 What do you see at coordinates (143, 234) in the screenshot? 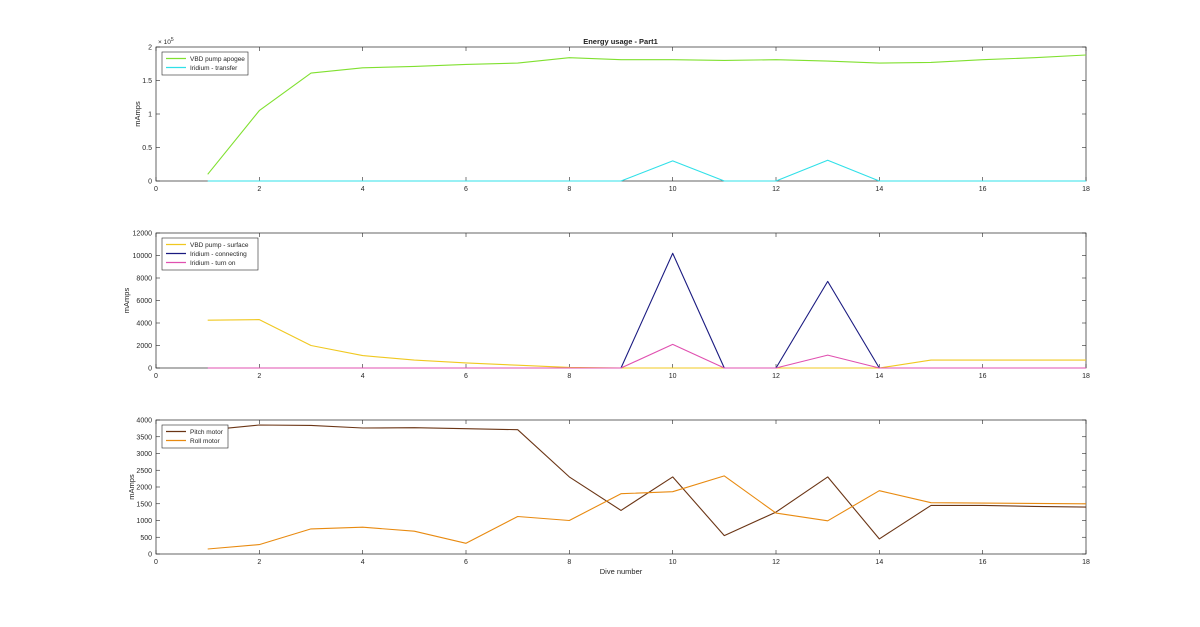
I see `y-tick-label: 12000` at bounding box center [143, 234].